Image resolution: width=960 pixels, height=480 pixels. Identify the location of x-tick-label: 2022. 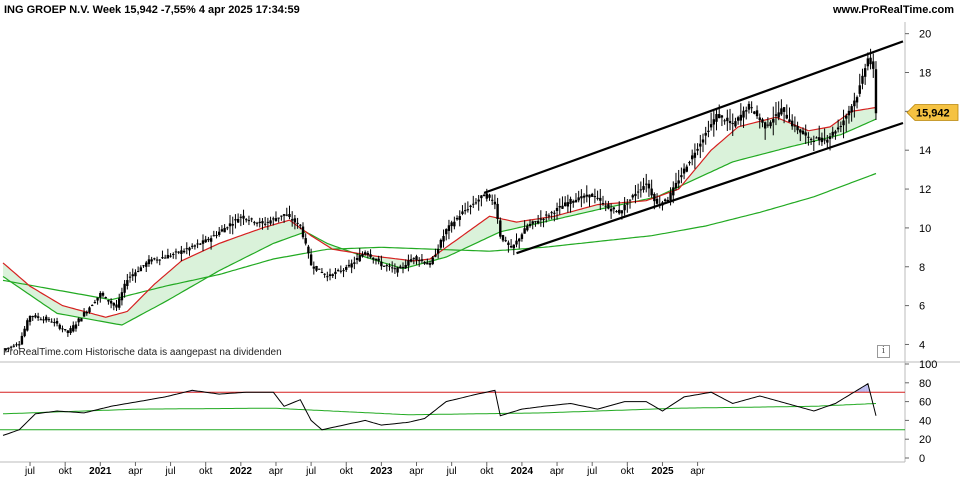
(241, 471).